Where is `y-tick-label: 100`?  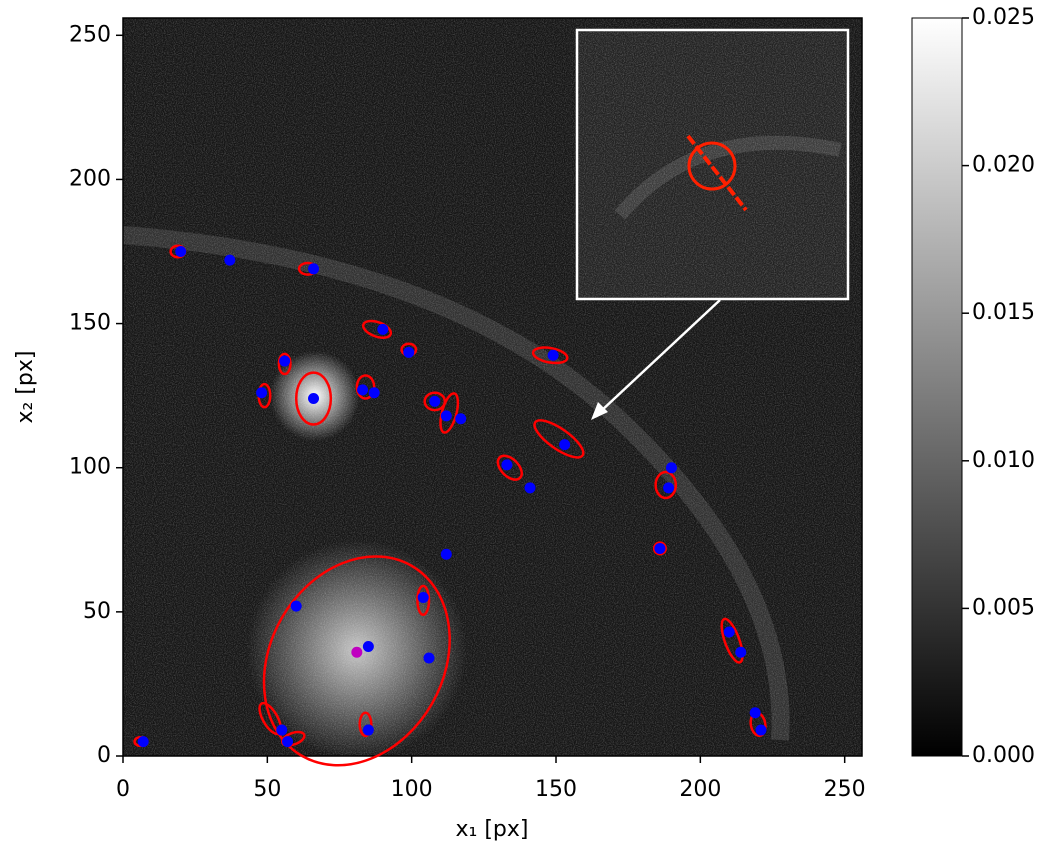
y-tick-label: 100 is located at coordinates (90, 467).